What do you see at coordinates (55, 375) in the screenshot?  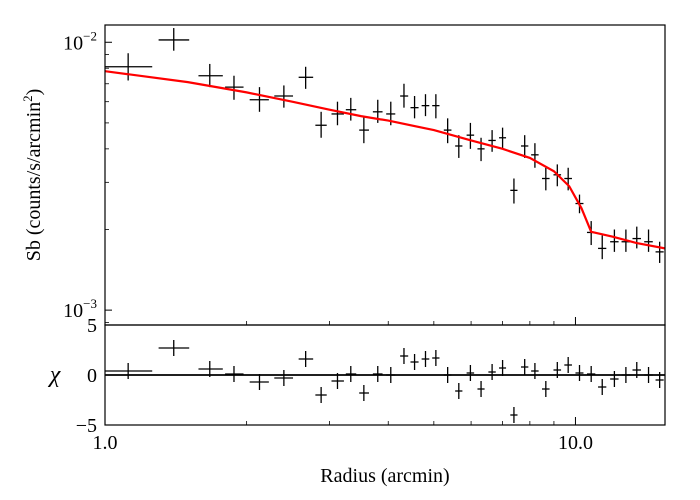 I see `residual-axis-label: χ` at bounding box center [55, 375].